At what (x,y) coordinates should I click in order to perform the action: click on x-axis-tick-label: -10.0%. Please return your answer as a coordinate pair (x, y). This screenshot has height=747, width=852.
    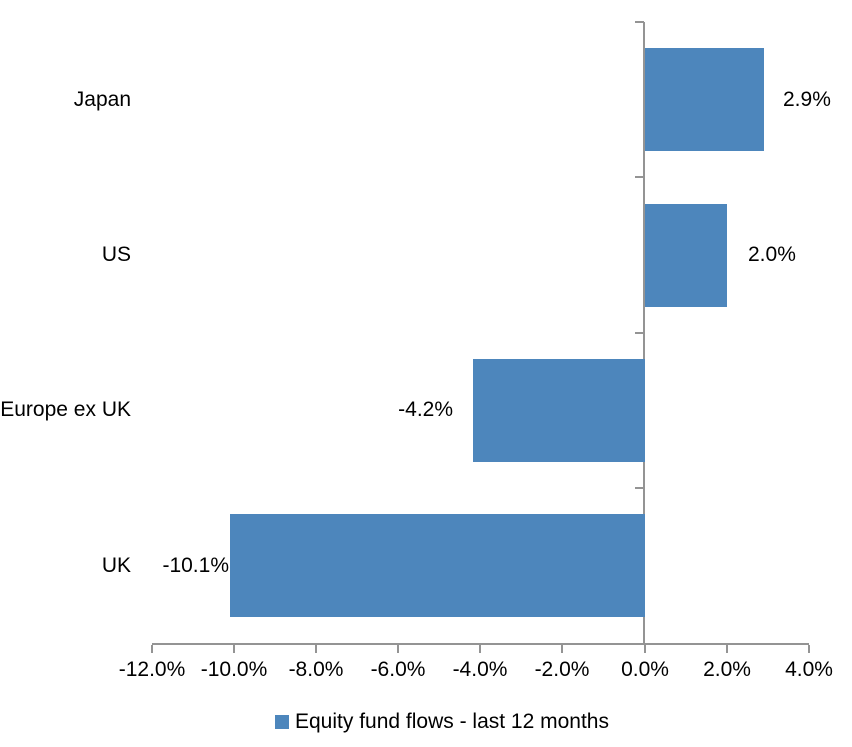
    Looking at the image, I should click on (234, 669).